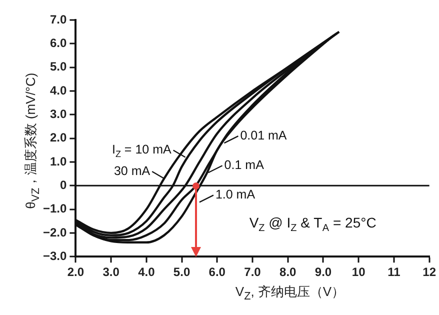 This screenshot has width=439, height=315. I want to click on y-tick-label: −1.0, so click(54, 209).